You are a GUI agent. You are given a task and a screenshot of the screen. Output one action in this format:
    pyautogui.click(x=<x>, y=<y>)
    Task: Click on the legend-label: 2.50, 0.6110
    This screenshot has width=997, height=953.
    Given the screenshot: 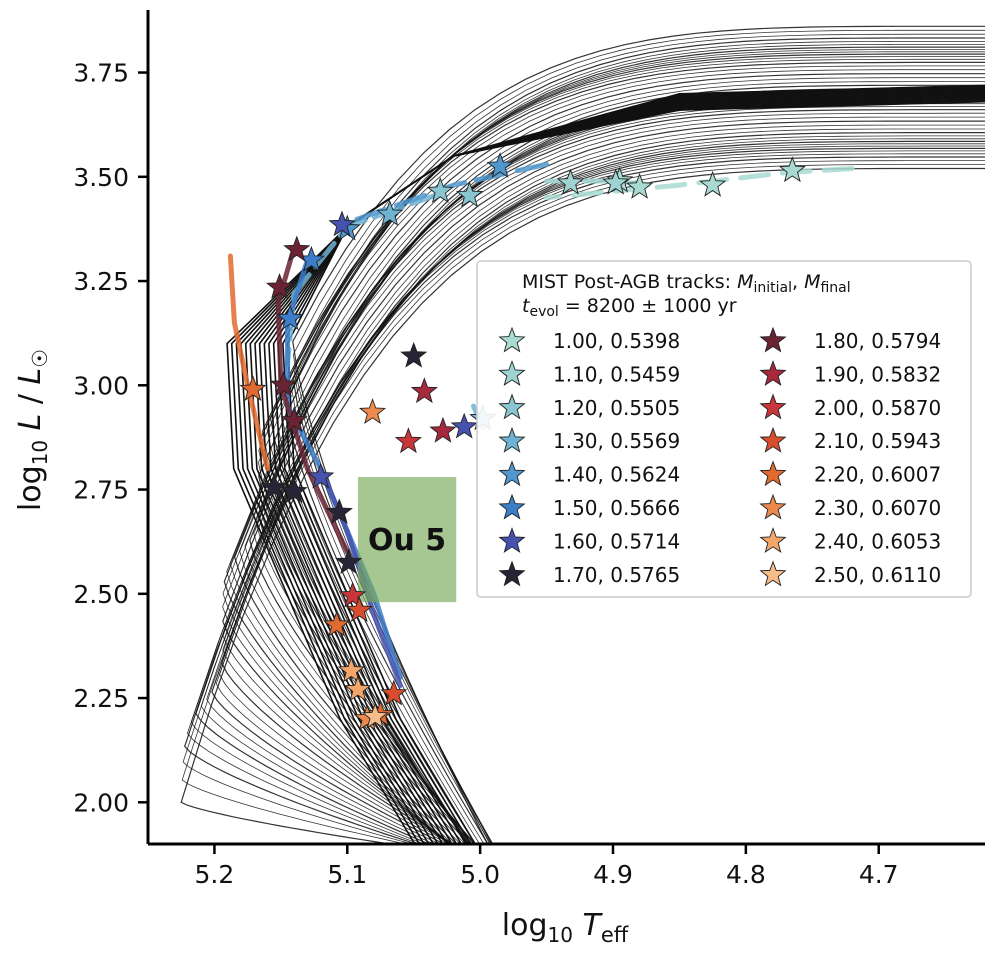 What is the action you would take?
    pyautogui.click(x=877, y=575)
    